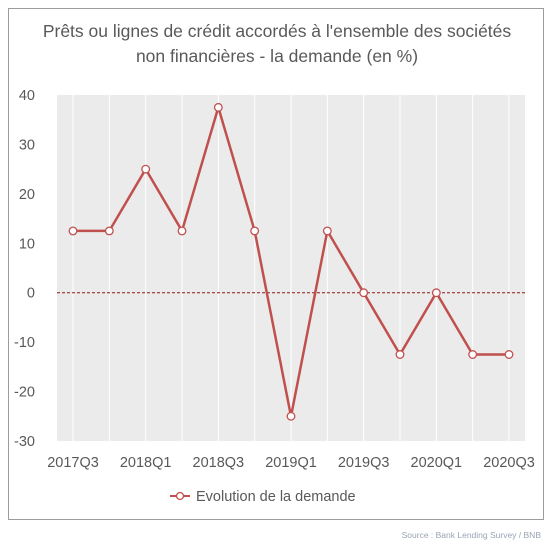 The height and width of the screenshot is (550, 553). Describe the element at coordinates (31, 294) in the screenshot. I see `y-tick-label: 0` at that location.